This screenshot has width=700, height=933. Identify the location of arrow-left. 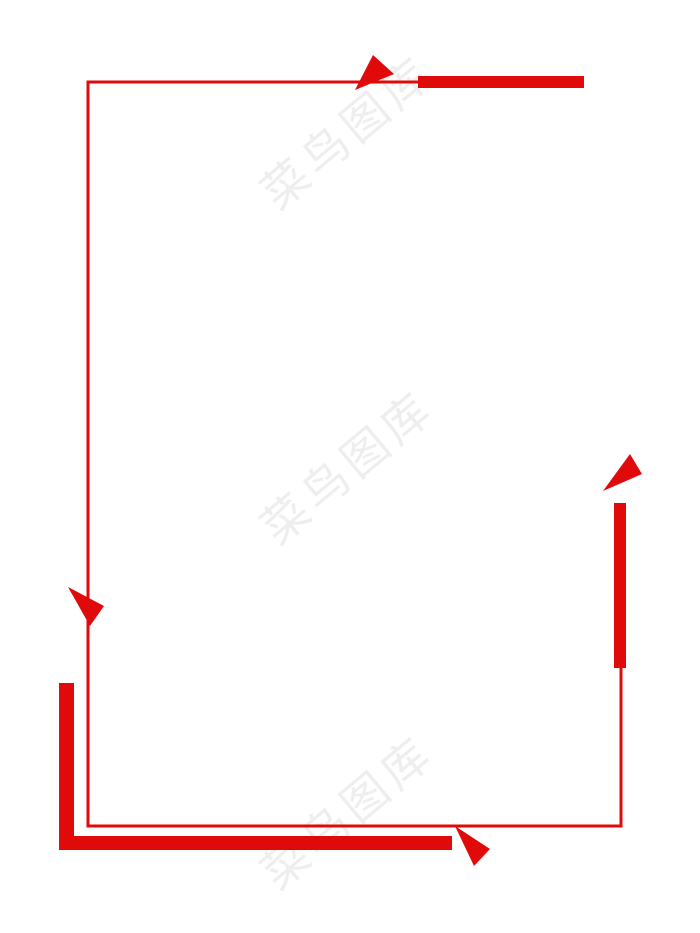
(86, 606).